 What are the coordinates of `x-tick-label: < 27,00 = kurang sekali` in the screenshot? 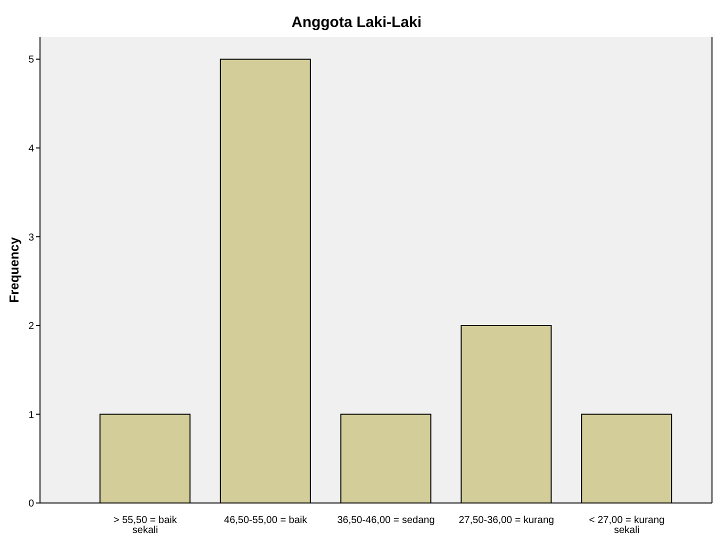 It's located at (626, 525).